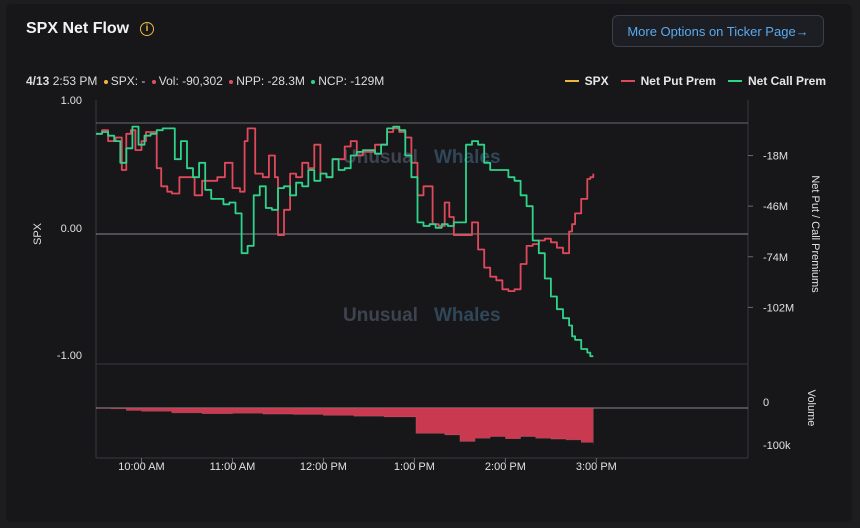 The height and width of the screenshot is (528, 860). What do you see at coordinates (766, 403) in the screenshot?
I see `volume-tick-label: 0` at bounding box center [766, 403].